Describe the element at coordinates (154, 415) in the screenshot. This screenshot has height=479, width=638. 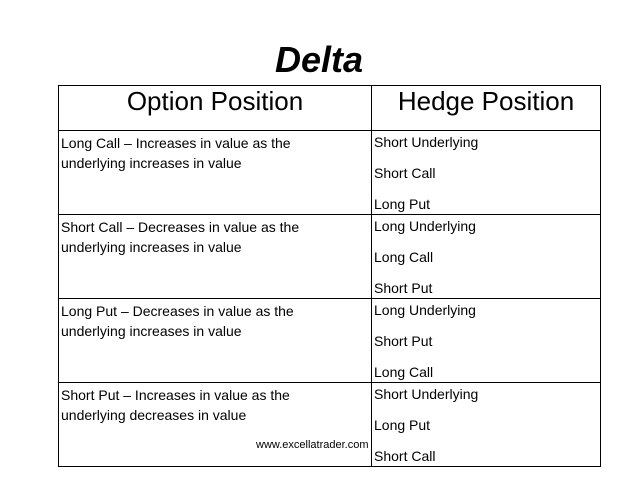
I see `option-description-line: underlying decreases in value` at that location.